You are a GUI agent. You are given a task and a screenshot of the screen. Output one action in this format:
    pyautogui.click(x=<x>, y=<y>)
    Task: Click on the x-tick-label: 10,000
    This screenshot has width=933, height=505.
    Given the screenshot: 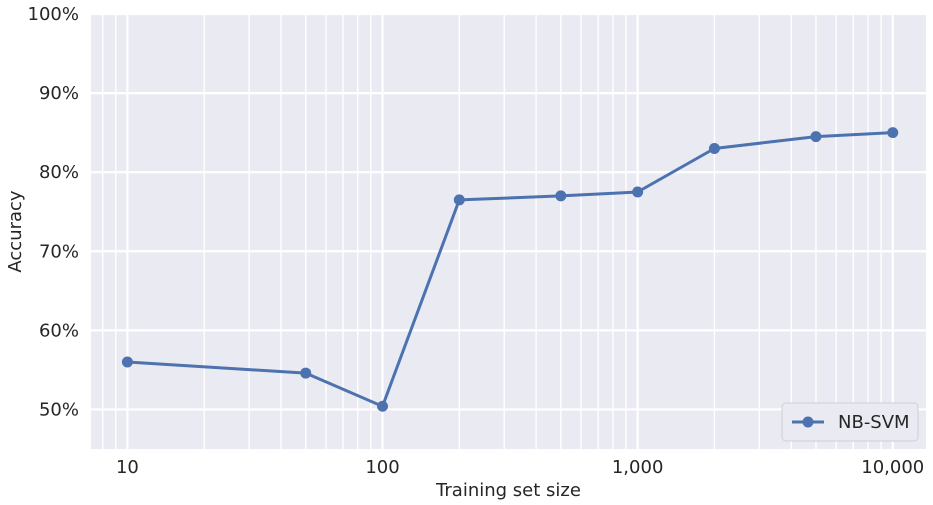 What is the action you would take?
    pyautogui.click(x=892, y=467)
    